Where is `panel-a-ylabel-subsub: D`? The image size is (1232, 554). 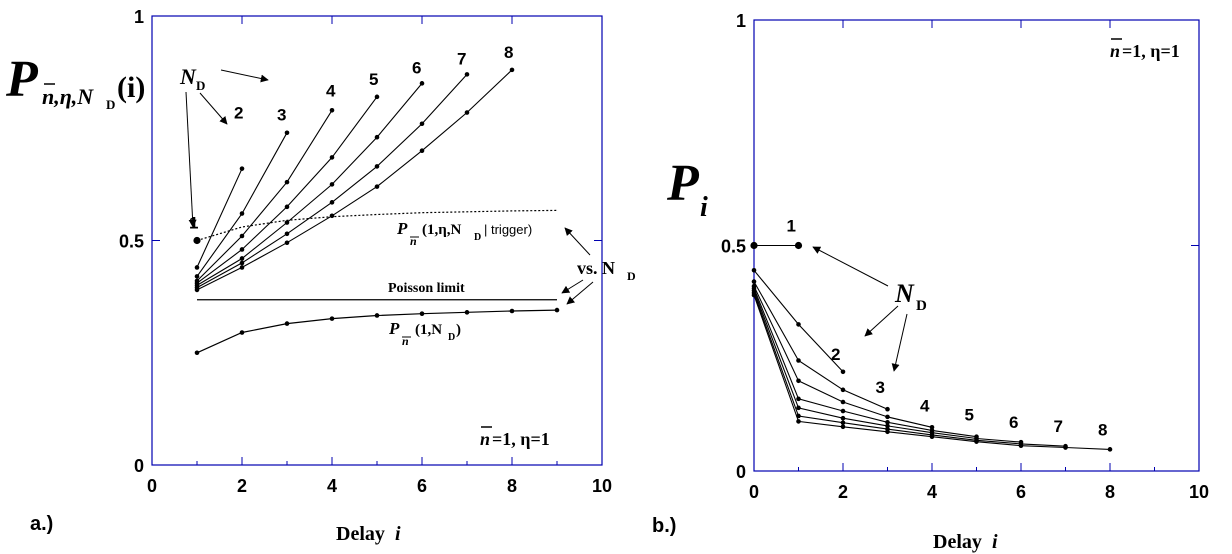 panel-a-ylabel-subsub: D is located at coordinates (110, 104).